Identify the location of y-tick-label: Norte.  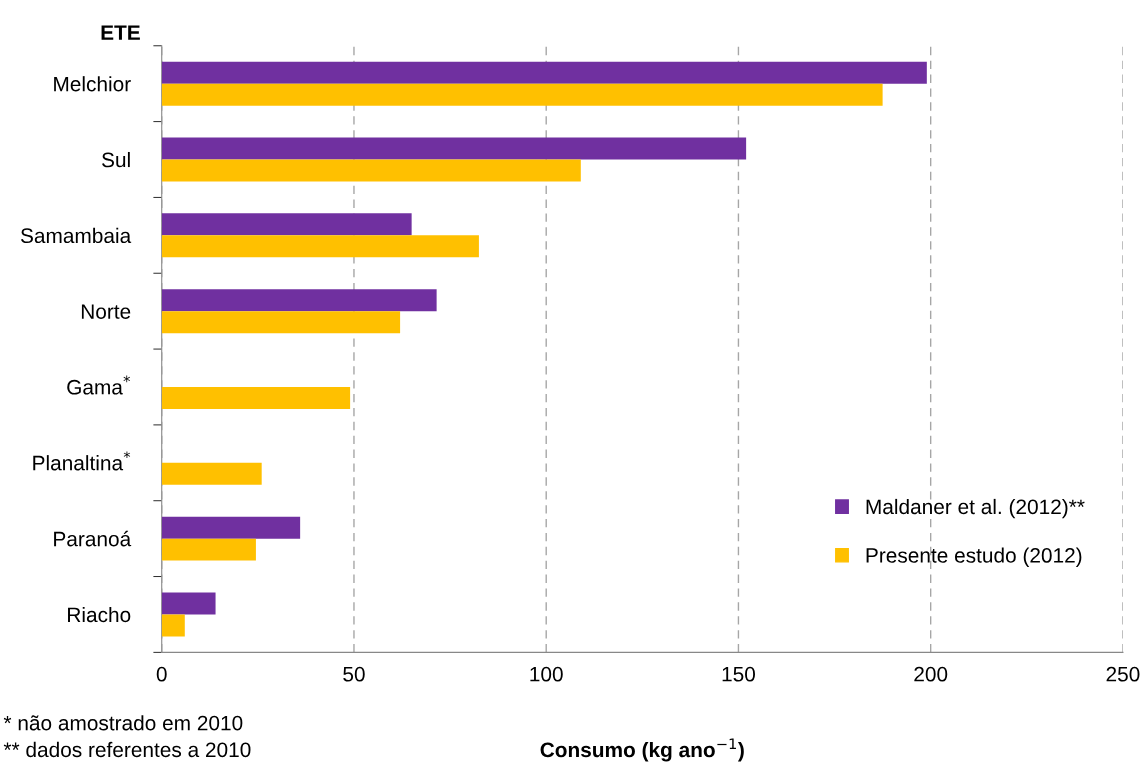
(106, 311).